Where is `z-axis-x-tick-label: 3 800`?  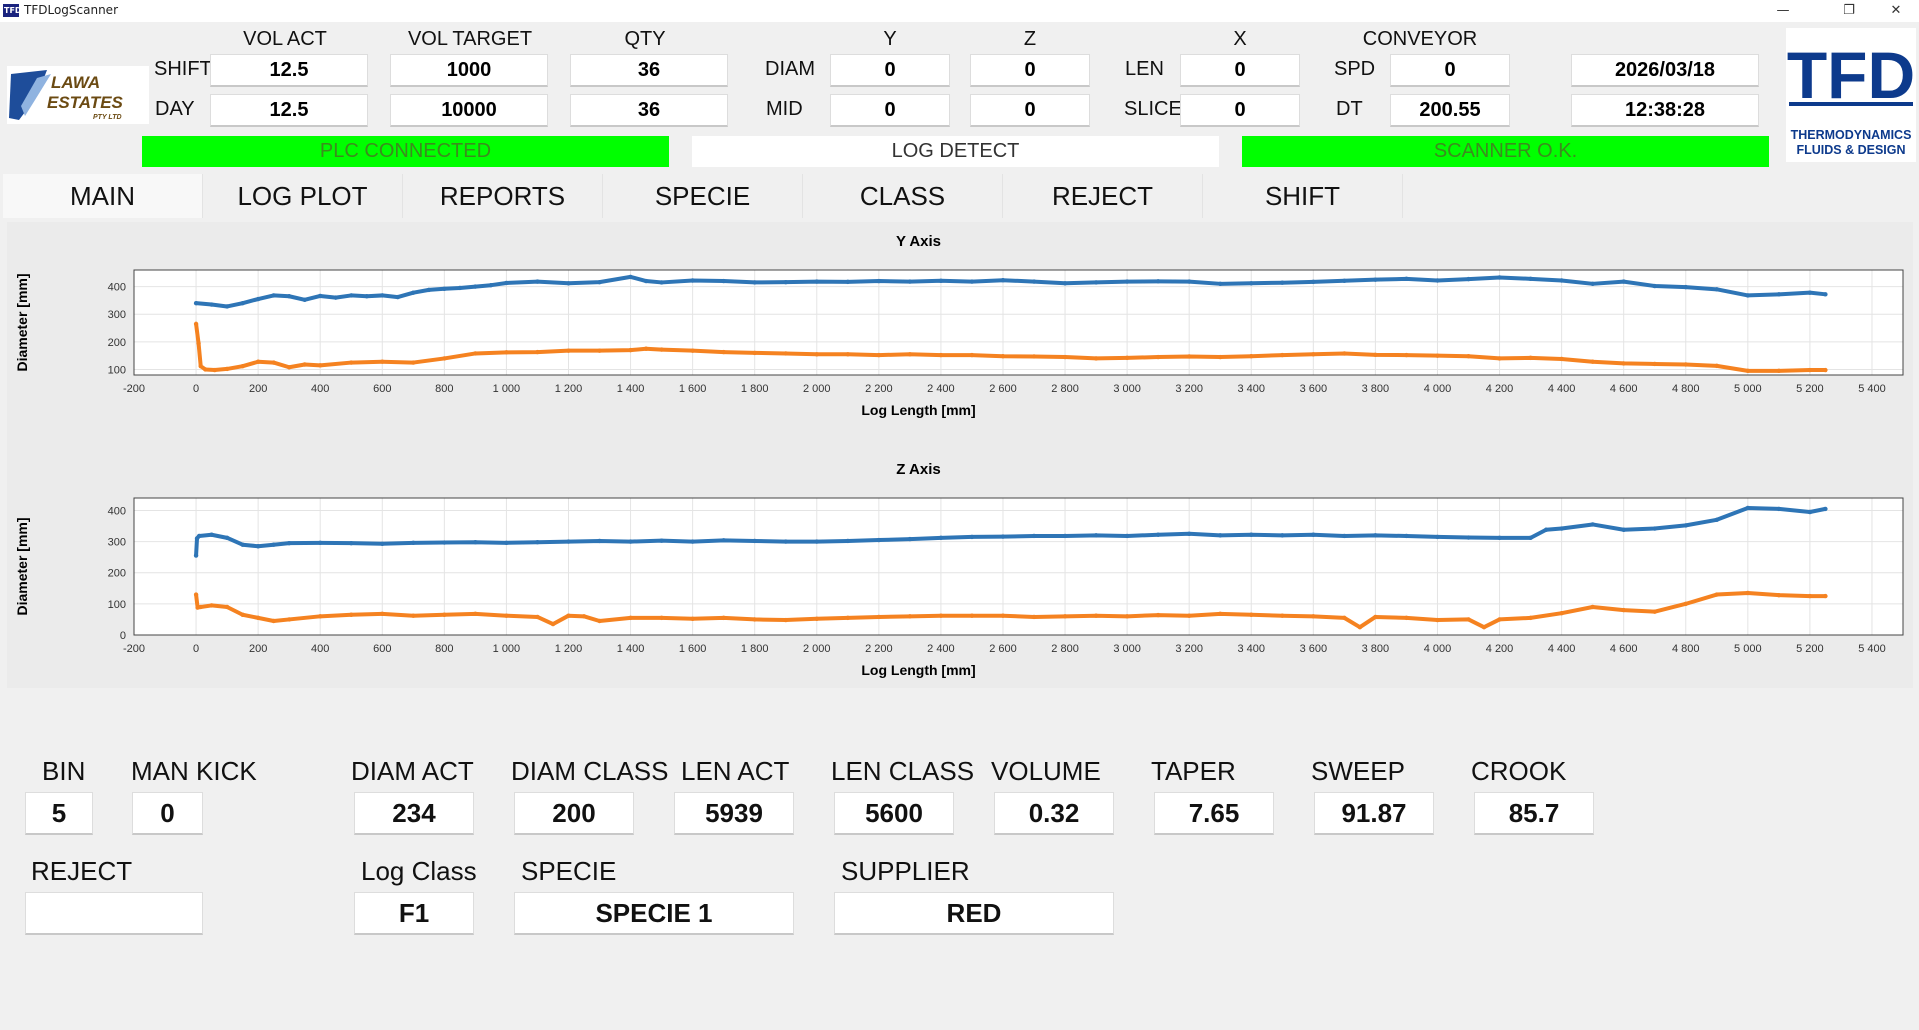
z-axis-x-tick-label: 3 800 is located at coordinates (1376, 649).